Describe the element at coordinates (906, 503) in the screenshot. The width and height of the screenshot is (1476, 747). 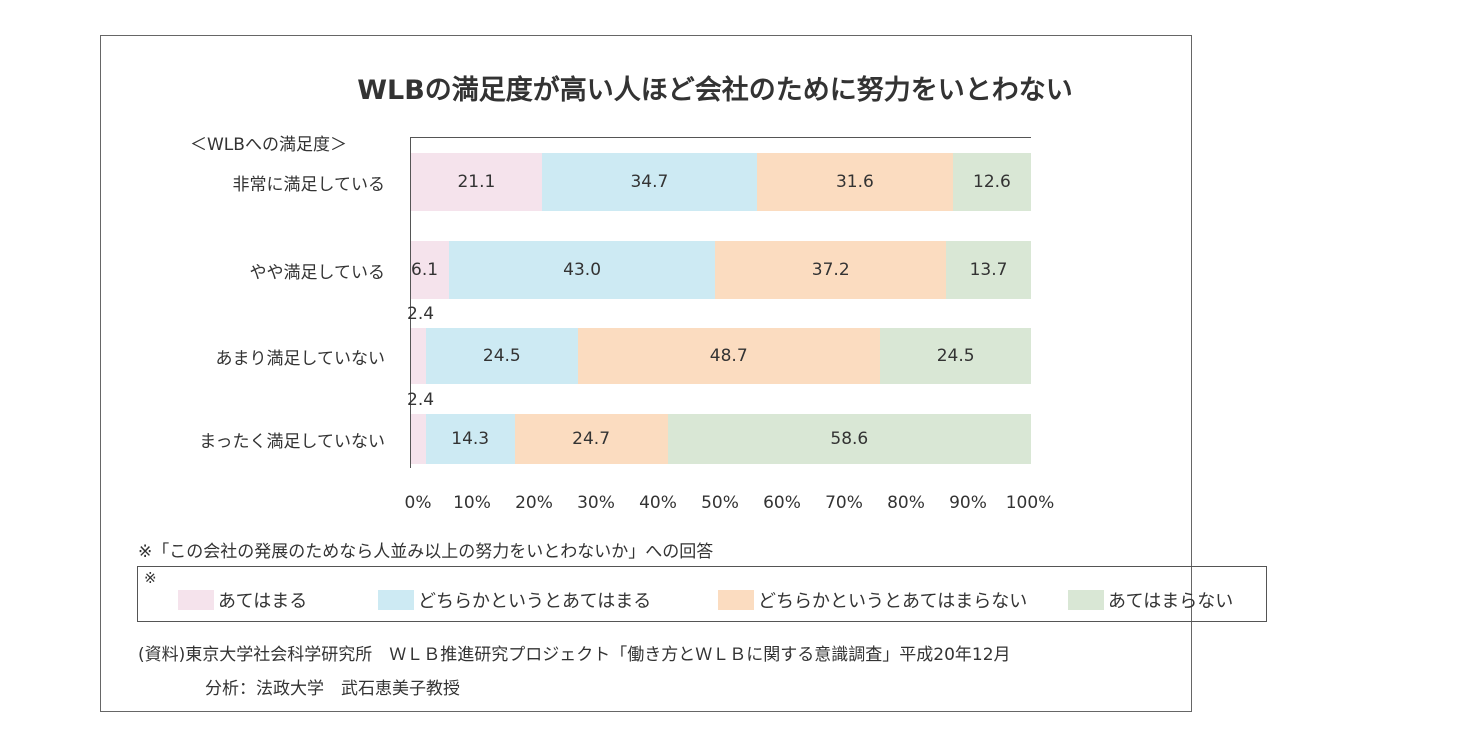
I see `x-tick-label: 80%` at that location.